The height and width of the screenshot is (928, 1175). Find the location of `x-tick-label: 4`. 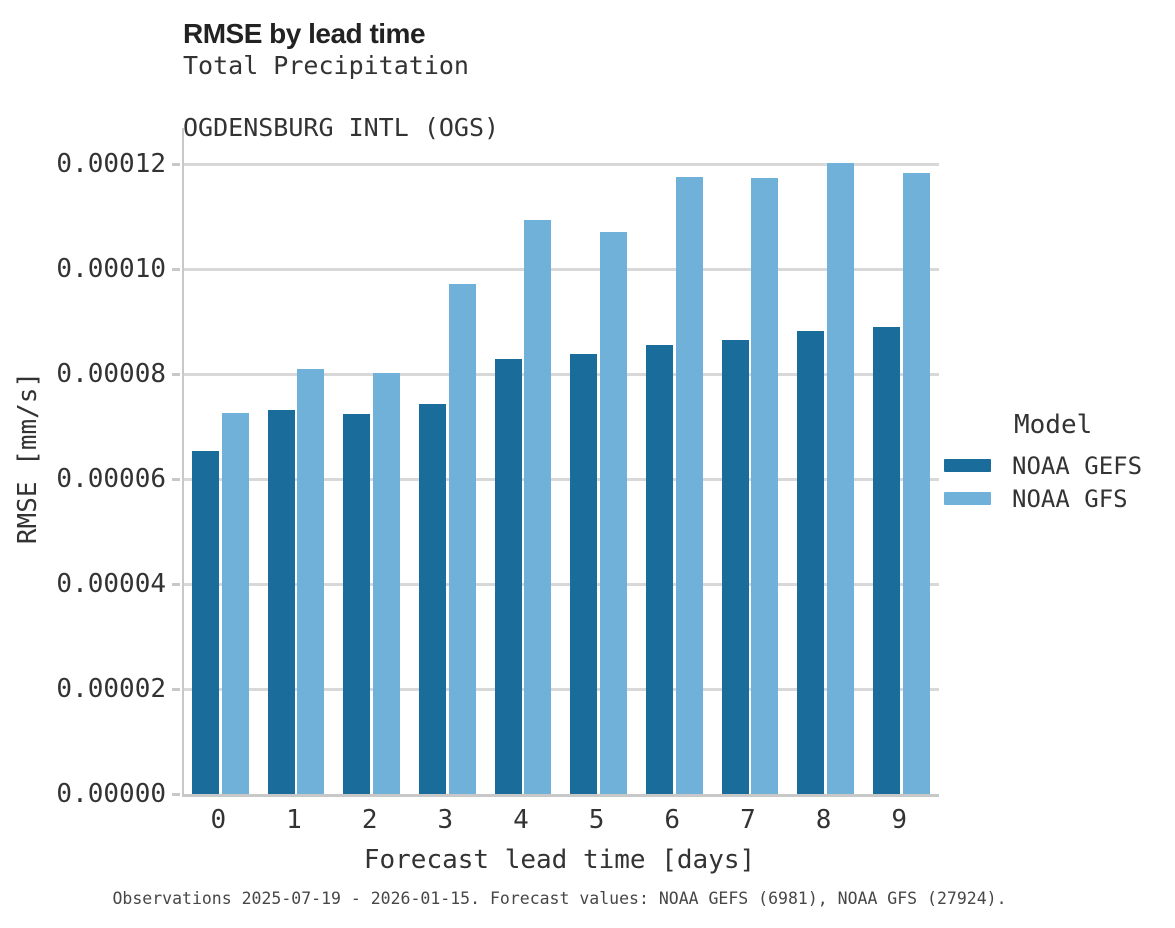

x-tick-label: 4 is located at coordinates (521, 820).